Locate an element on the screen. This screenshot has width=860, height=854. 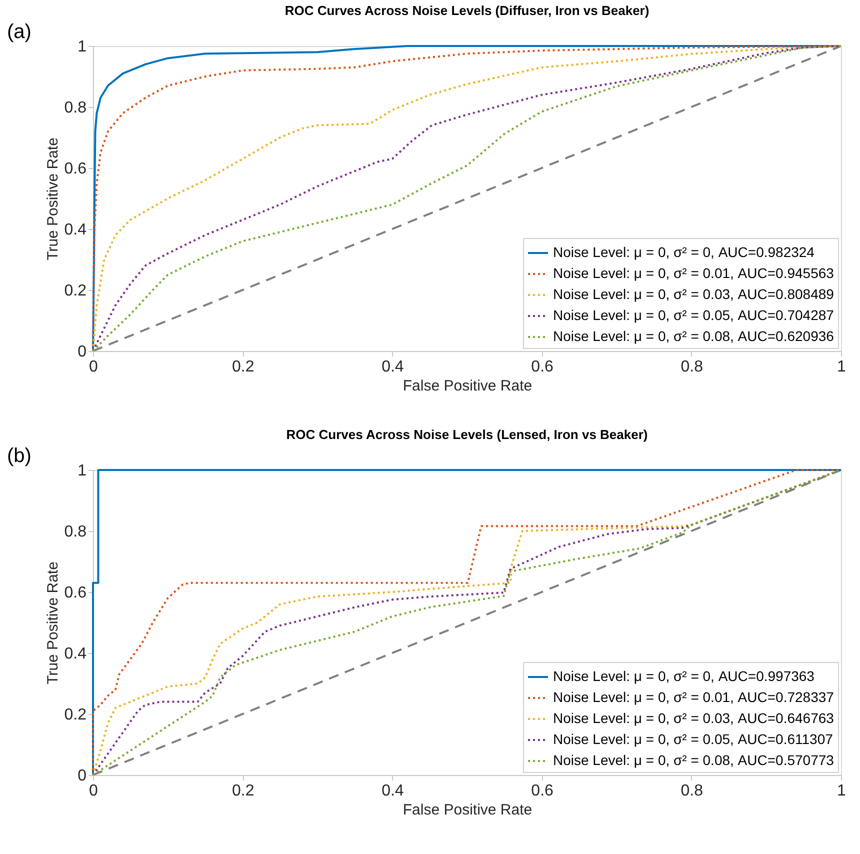
text: (a) is located at coordinates (19, 32).